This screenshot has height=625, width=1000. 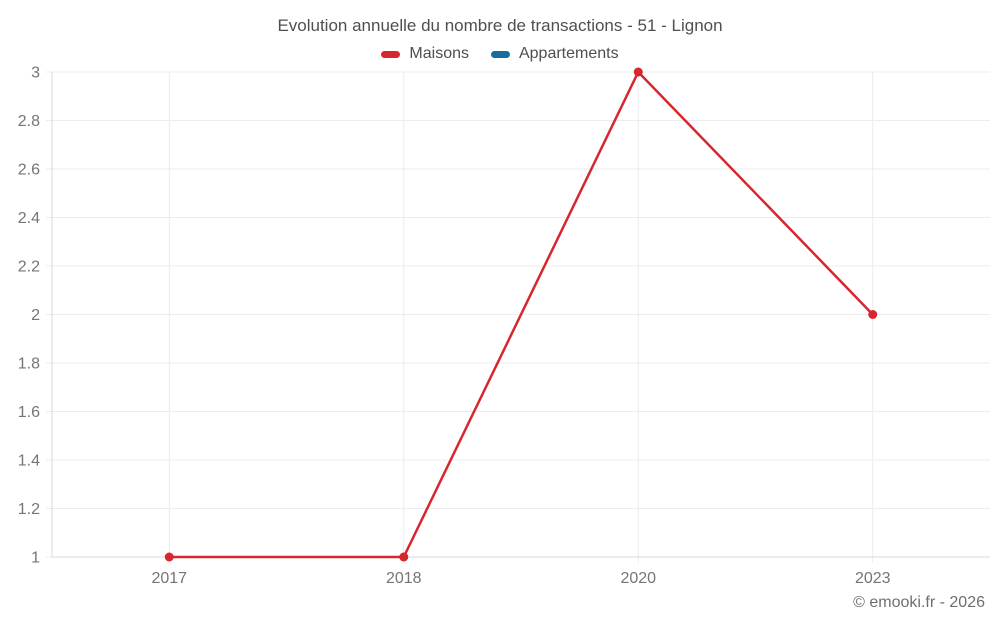 What do you see at coordinates (638, 578) in the screenshot?
I see `x-tick-label: 2020` at bounding box center [638, 578].